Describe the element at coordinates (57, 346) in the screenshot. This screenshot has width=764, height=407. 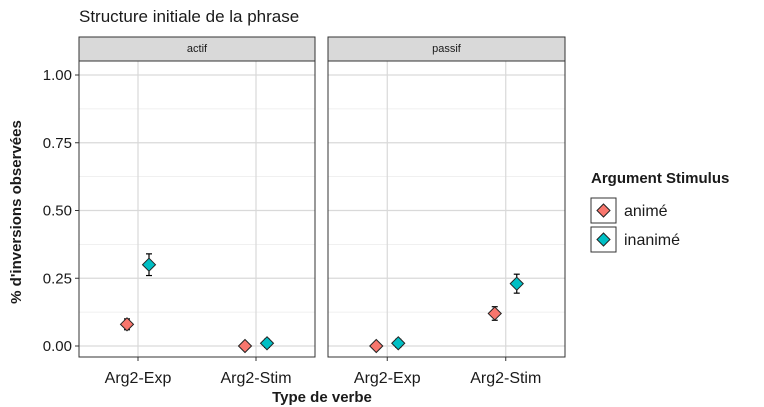
I see `y-tick-label: 0.00` at that location.